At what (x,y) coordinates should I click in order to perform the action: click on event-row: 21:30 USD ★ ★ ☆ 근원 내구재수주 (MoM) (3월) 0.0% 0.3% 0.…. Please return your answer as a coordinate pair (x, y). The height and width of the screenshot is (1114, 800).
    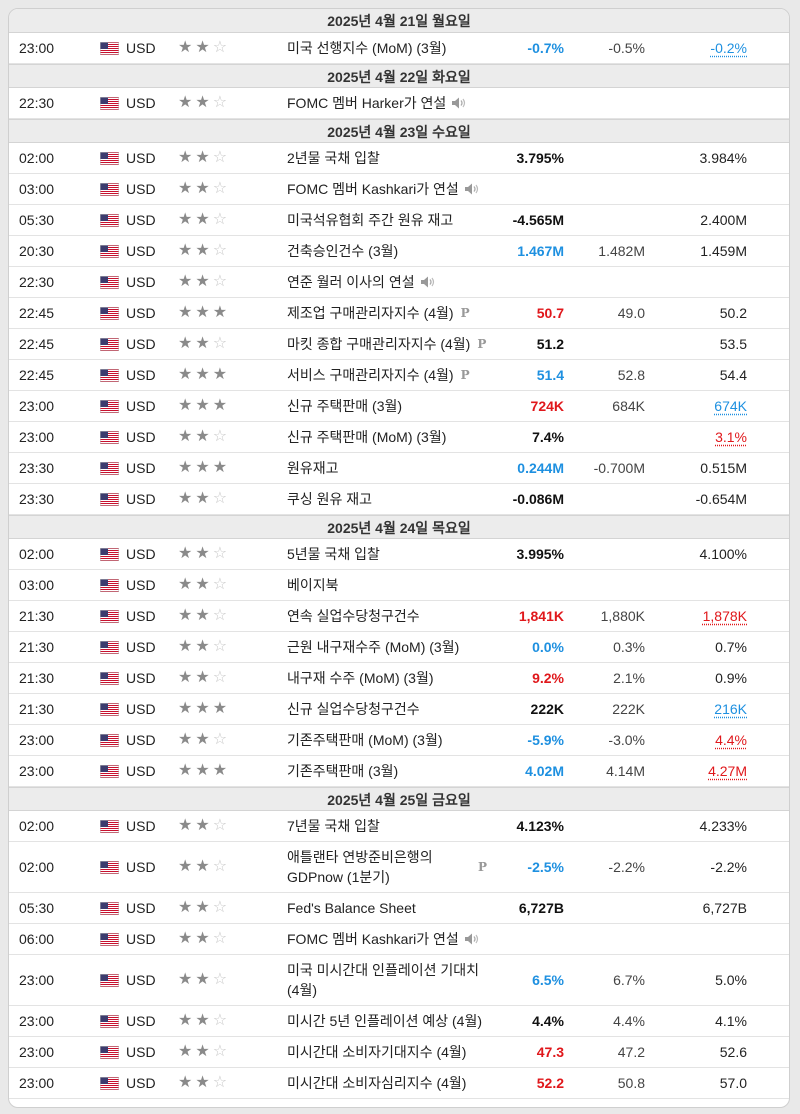
    Looking at the image, I should click on (399, 647).